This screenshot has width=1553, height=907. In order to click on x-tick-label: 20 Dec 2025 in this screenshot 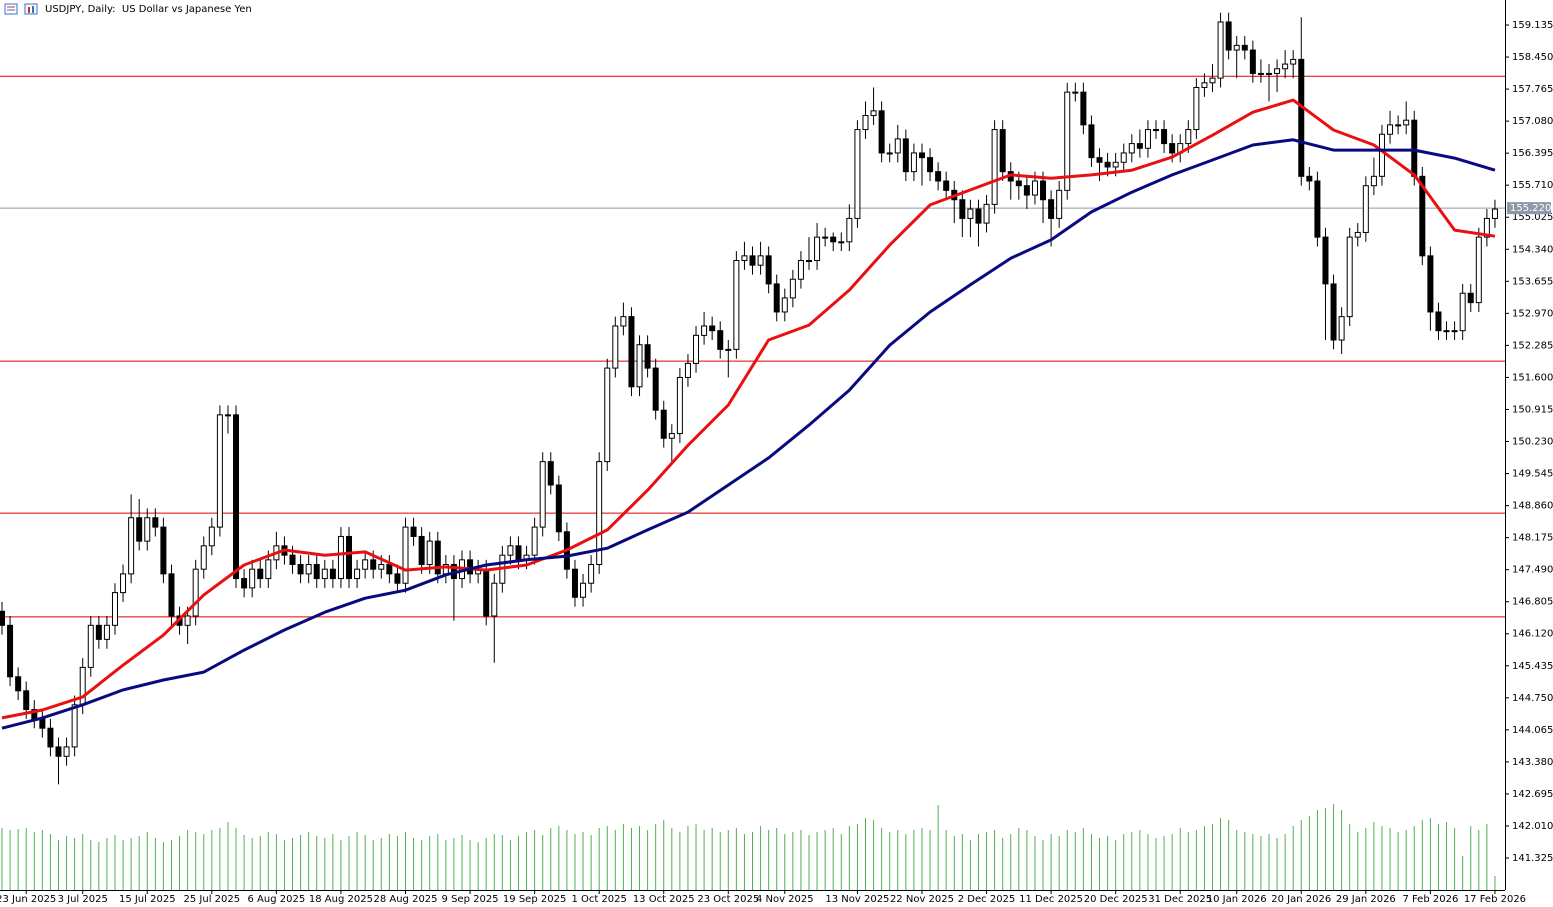, I will do `click(1116, 899)`.